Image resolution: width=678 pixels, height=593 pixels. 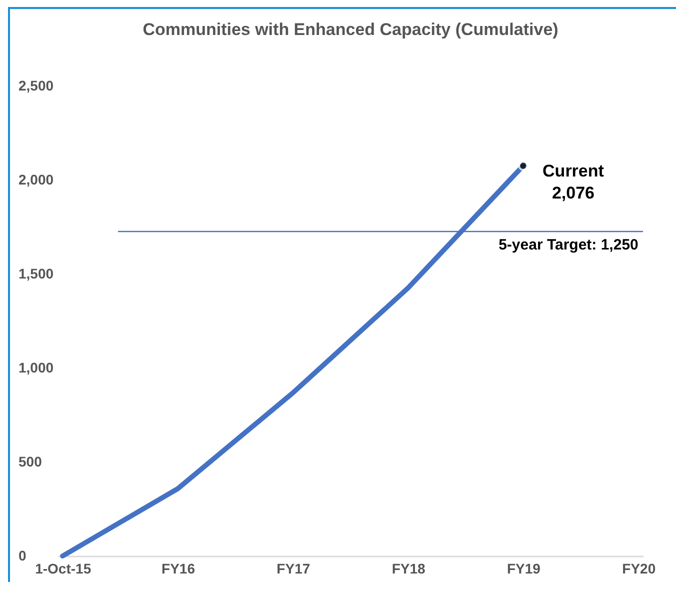 What do you see at coordinates (409, 568) in the screenshot?
I see `x-tick-label: FY18` at bounding box center [409, 568].